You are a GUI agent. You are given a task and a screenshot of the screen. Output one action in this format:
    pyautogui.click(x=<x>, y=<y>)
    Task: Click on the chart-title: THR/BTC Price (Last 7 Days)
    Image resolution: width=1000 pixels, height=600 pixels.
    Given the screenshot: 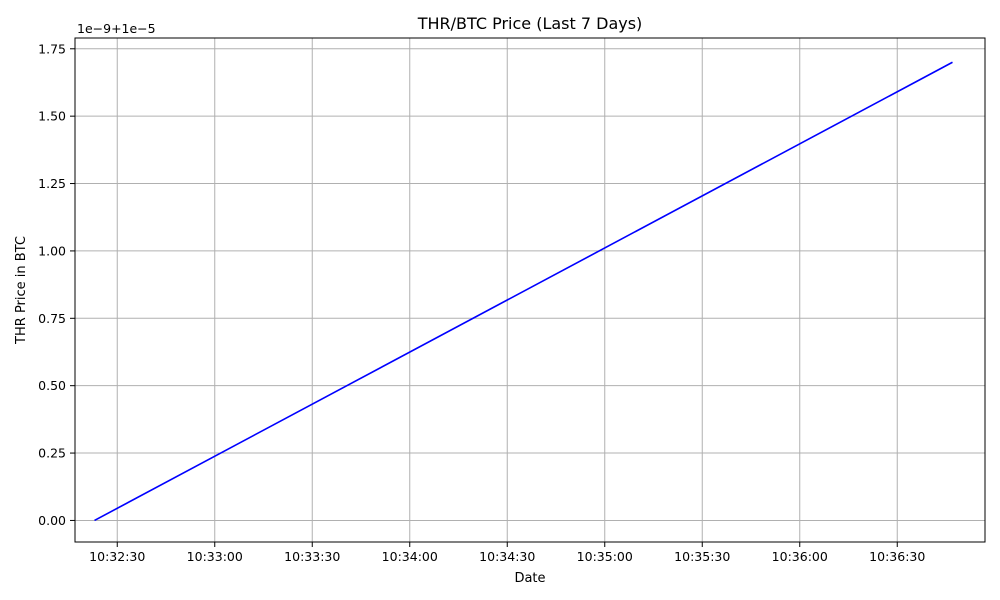 What is the action you would take?
    pyautogui.click(x=530, y=23)
    